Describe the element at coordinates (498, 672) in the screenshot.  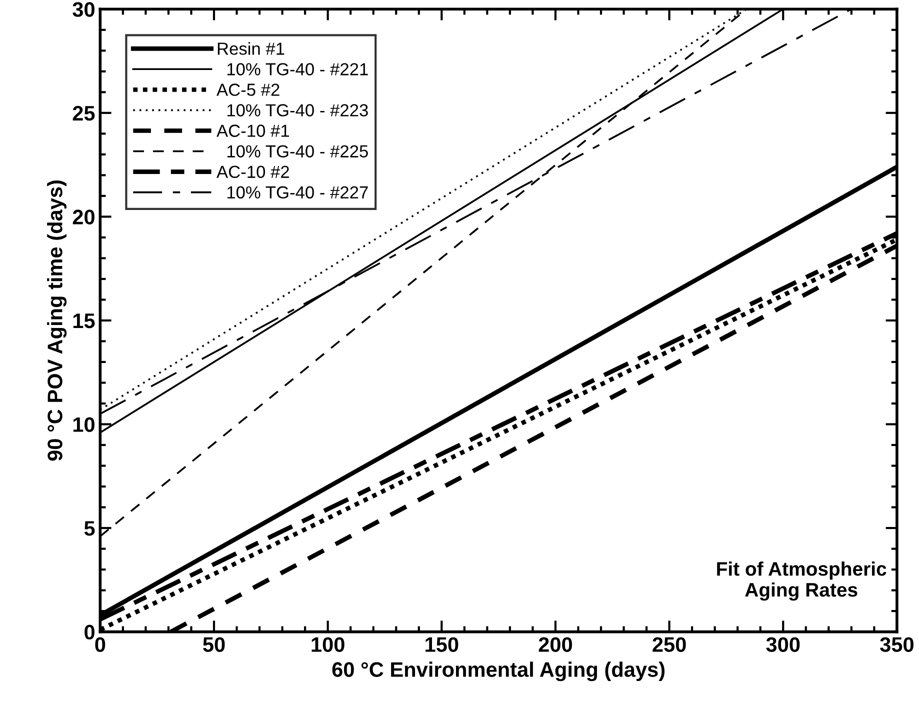
I see `x-axis-title: 60 °C Environmental Aging (days)` at that location.